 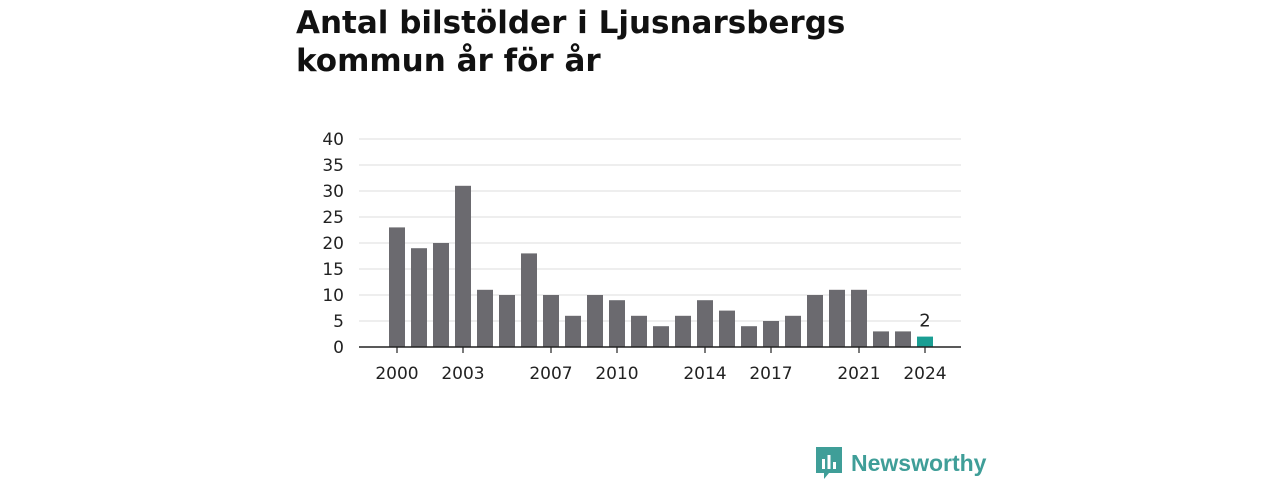 I want to click on y-tick-label: 20, so click(x=333, y=244).